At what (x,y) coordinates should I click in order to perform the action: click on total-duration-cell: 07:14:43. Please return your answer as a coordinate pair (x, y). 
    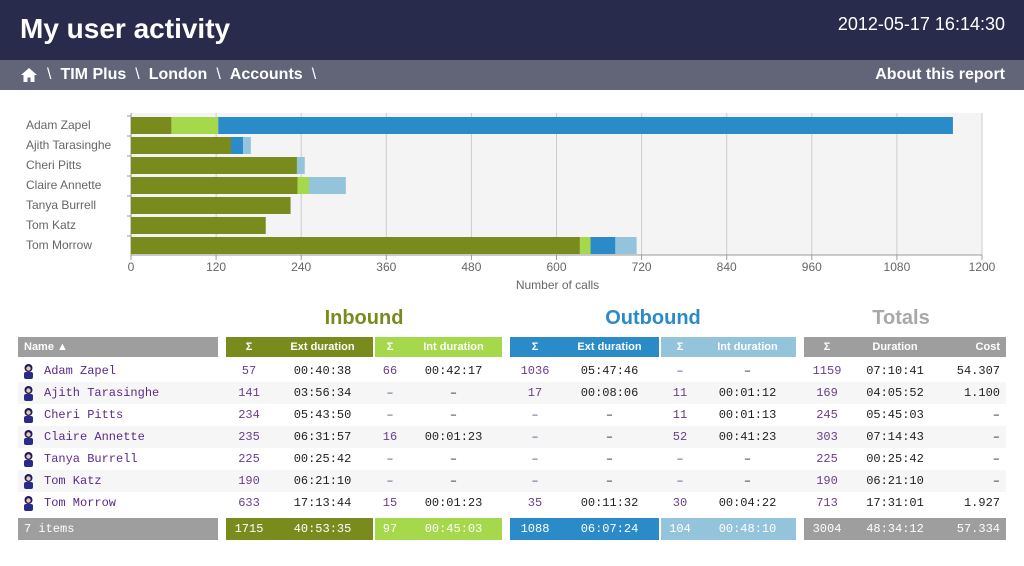
    Looking at the image, I should click on (895, 437).